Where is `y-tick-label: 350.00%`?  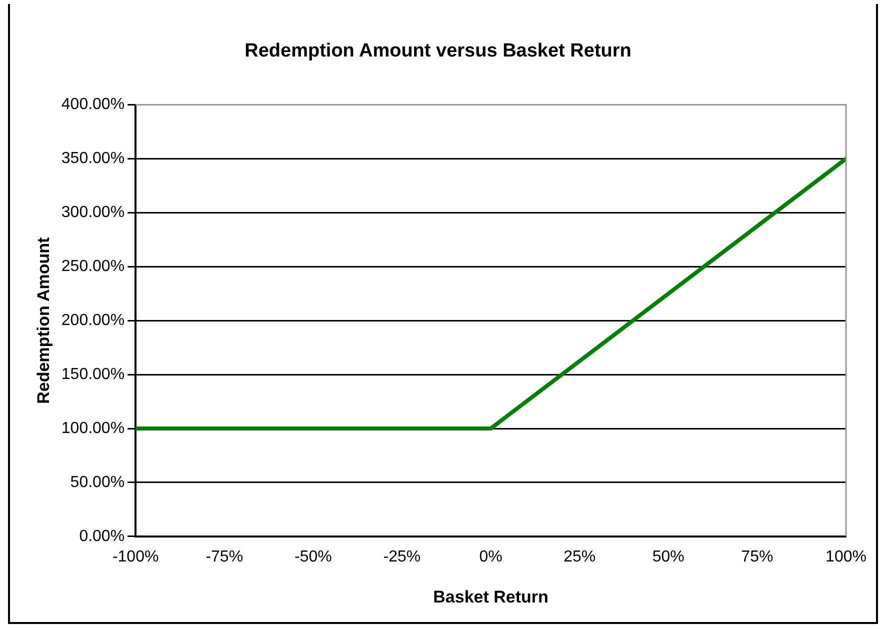
y-tick-label: 350.00% is located at coordinates (93, 159).